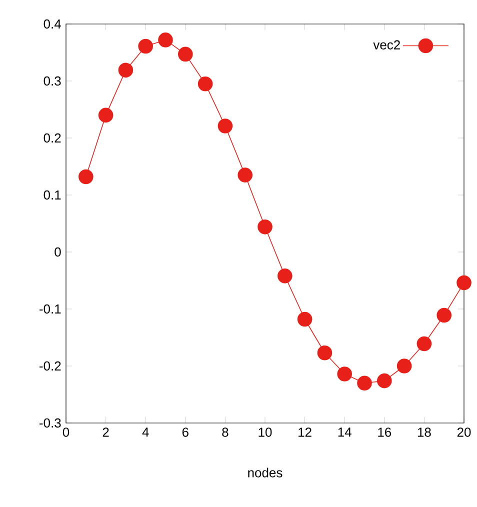 The image size is (477, 507). What do you see at coordinates (52, 24) in the screenshot?
I see `y-tick-label: 0.4` at bounding box center [52, 24].